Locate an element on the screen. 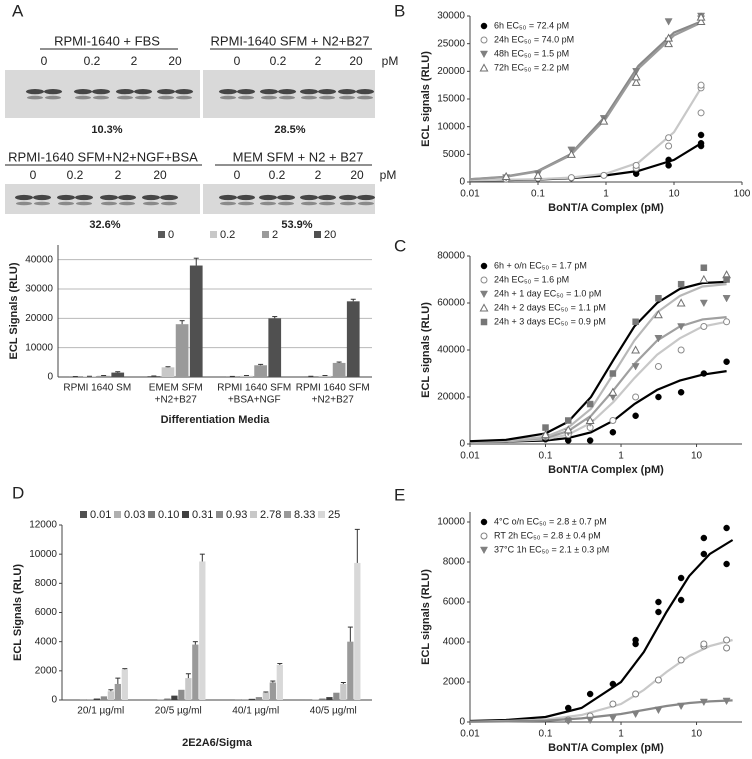 The width and height of the screenshot is (752, 759). x-tick-label: 40/5 µg/ml is located at coordinates (333, 711).